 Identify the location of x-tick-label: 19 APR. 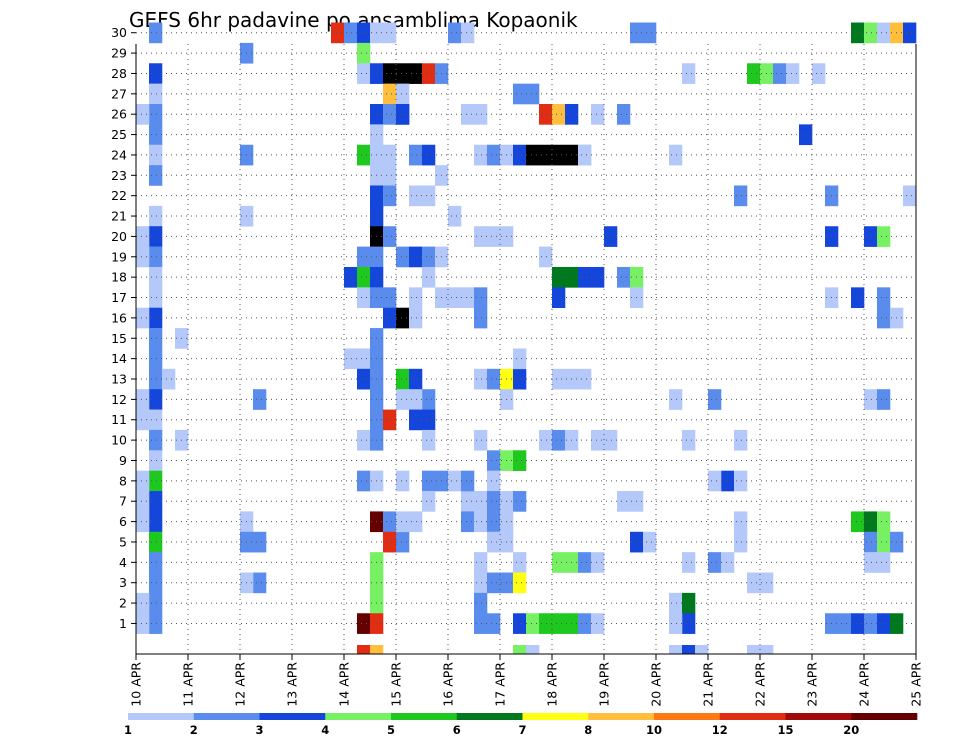
(604, 684).